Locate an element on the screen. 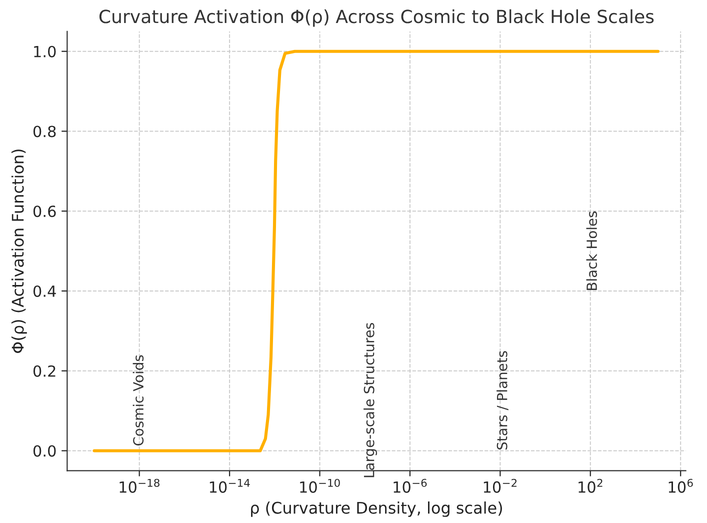  chart-title: Curvature Activation Φ(ρ) Across Cosmic to Black Hole Scales is located at coordinates (376, 18).